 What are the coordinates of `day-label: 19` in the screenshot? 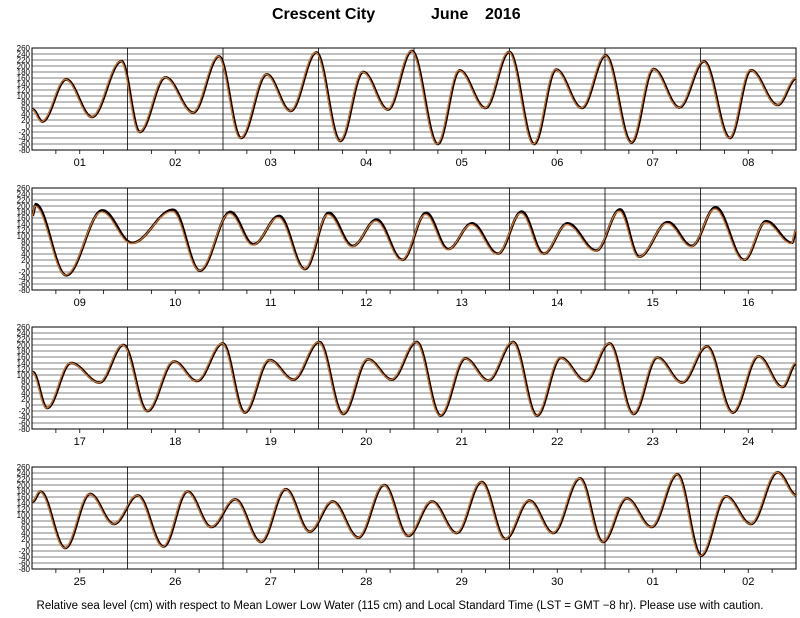 It's located at (271, 442).